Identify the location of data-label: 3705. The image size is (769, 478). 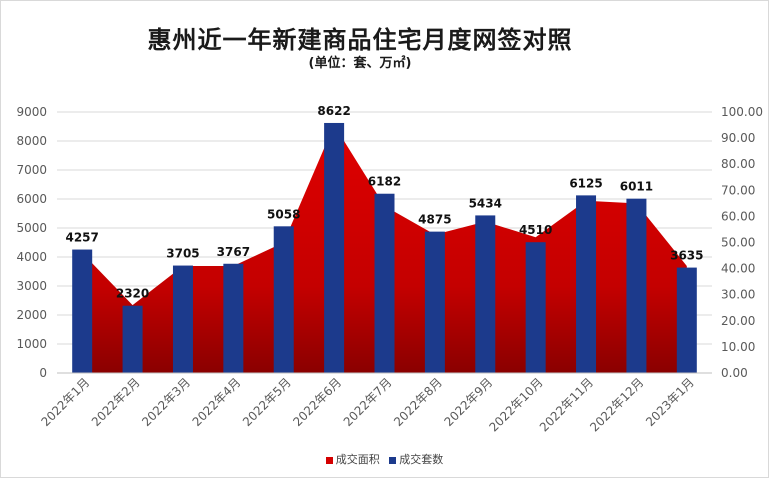
(182, 254).